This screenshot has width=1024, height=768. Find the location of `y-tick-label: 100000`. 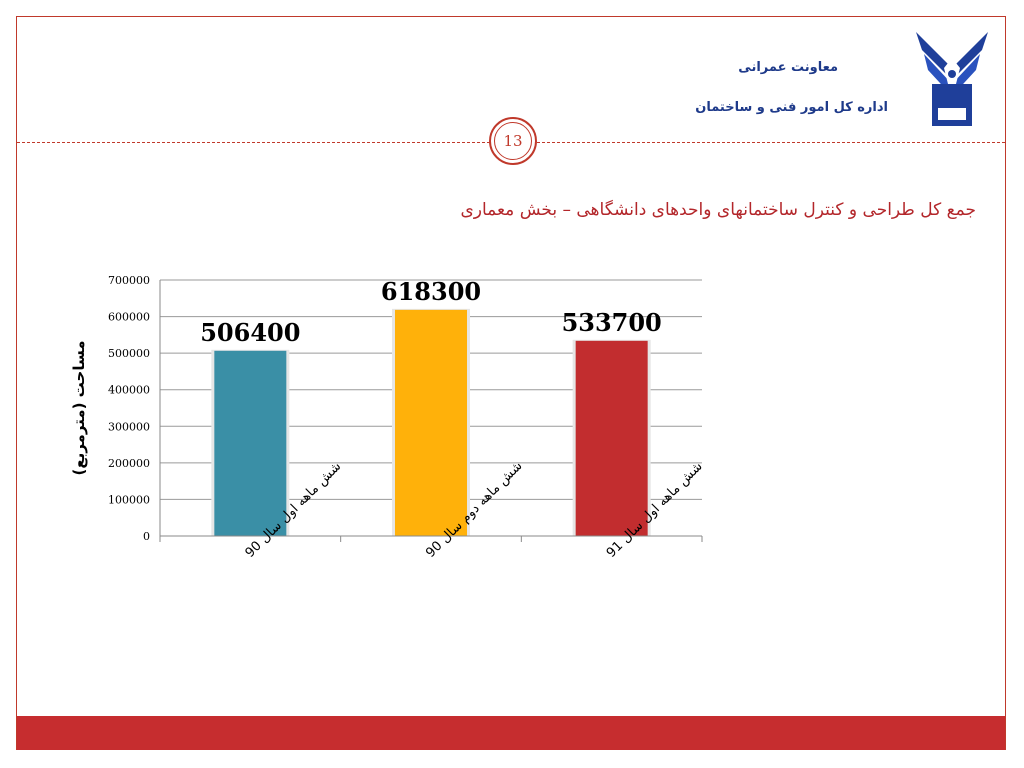

y-tick-label: 100000 is located at coordinates (129, 499).